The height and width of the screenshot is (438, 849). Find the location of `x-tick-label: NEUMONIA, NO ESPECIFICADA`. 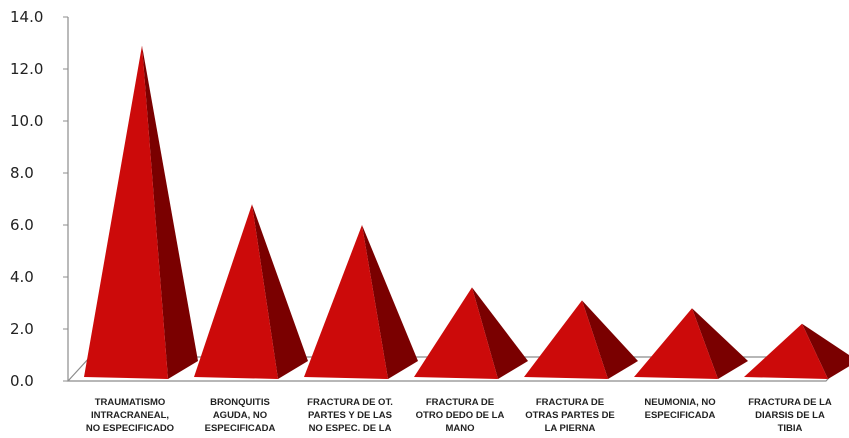

x-tick-label: NEUMONIA, NO ESPECIFICADA is located at coordinates (679, 409).